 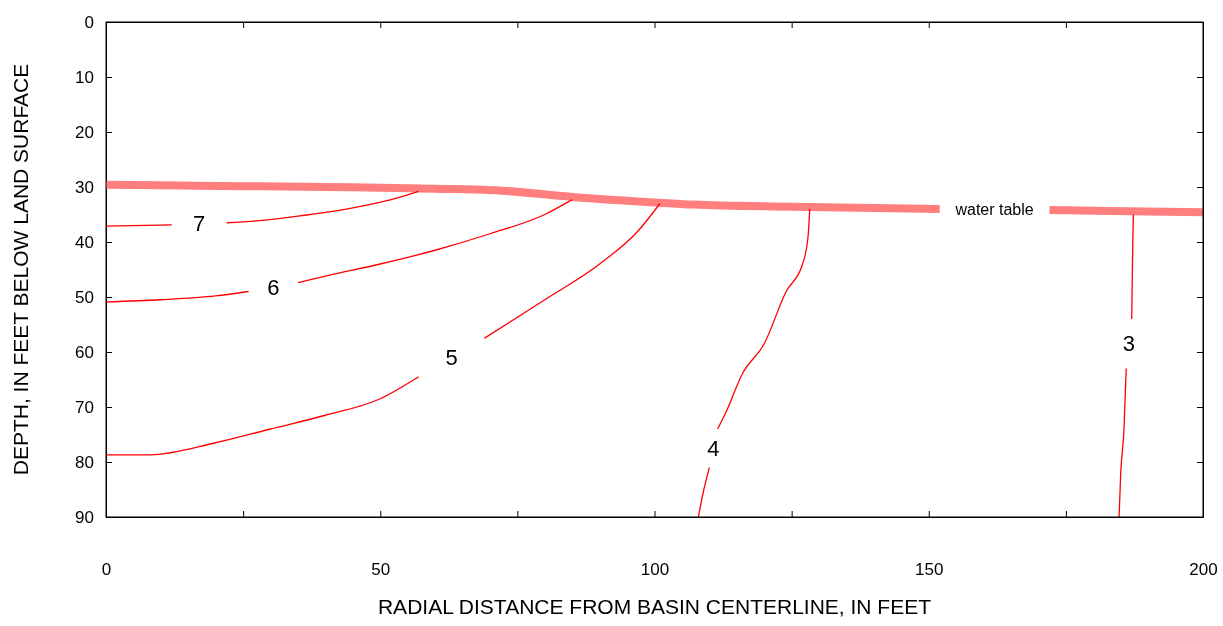 I want to click on series-label: 3, so click(x=1129, y=344).